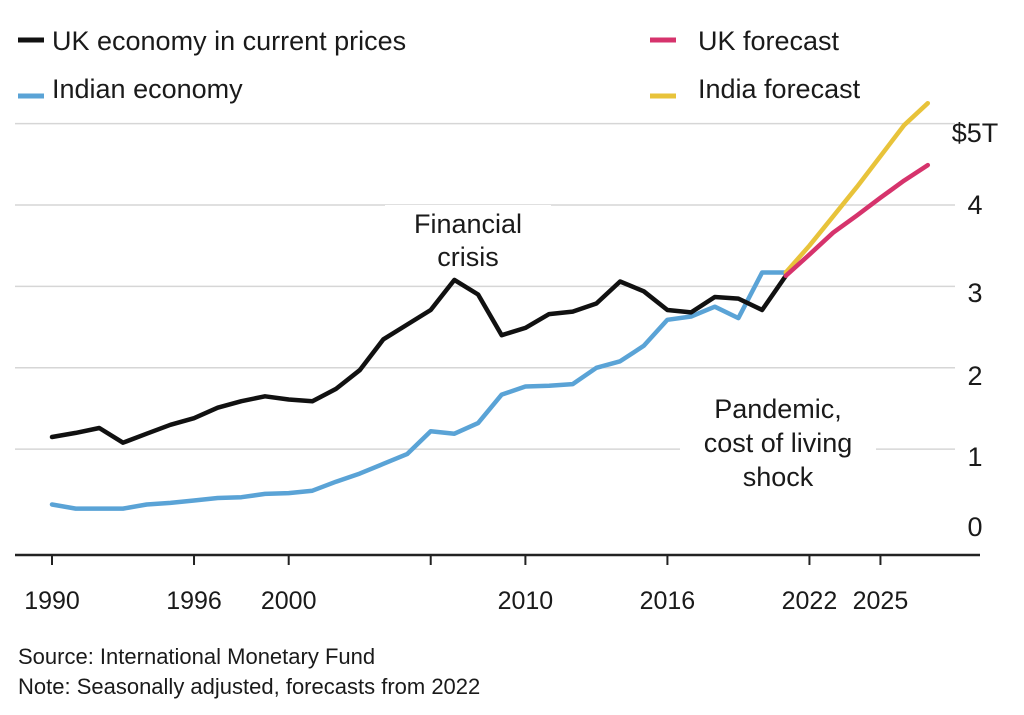 This screenshot has height=715, width=1024. What do you see at coordinates (857, 220) in the screenshot?
I see `series-line-uk-forecast` at bounding box center [857, 220].